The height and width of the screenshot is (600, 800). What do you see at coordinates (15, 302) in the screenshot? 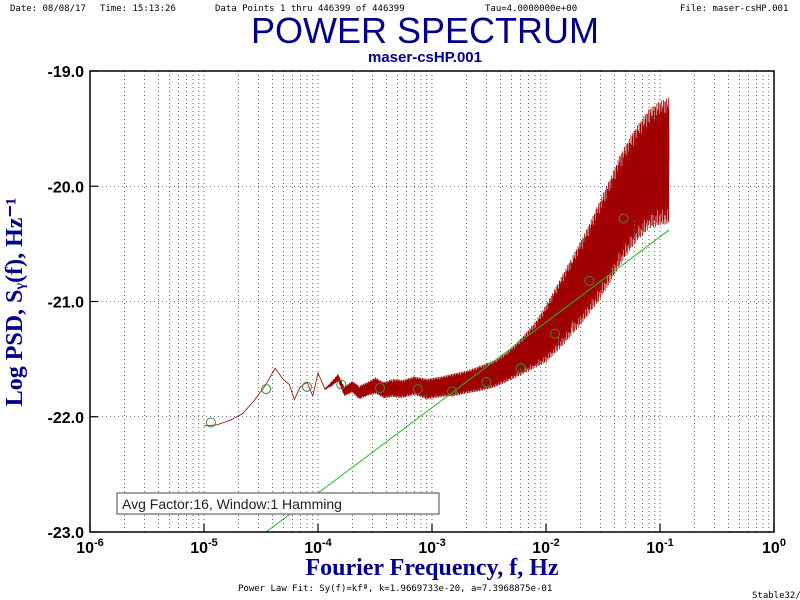
I see `y-axis-label: Log PSD, Sᵧ(f), Hz⁻¹` at bounding box center [15, 302].